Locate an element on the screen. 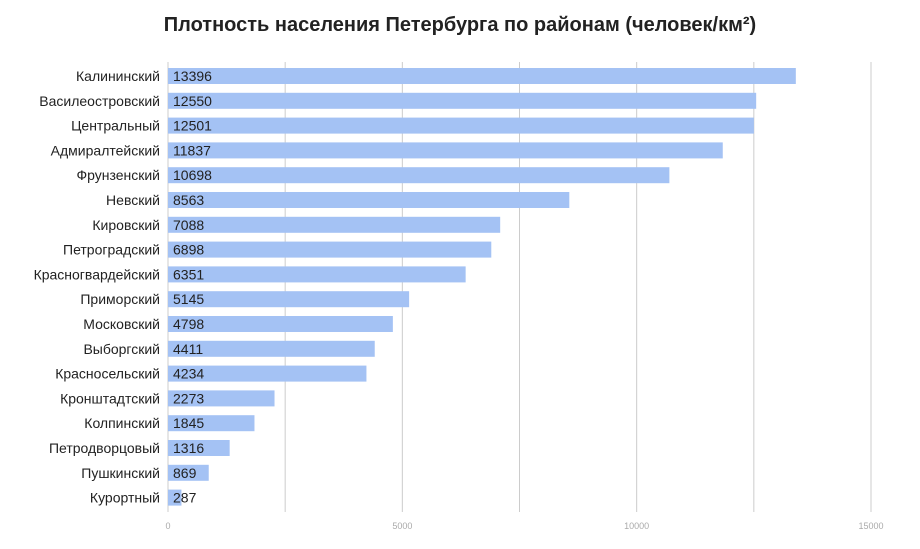 The height and width of the screenshot is (549, 920). data-label: 287 is located at coordinates (185, 498).